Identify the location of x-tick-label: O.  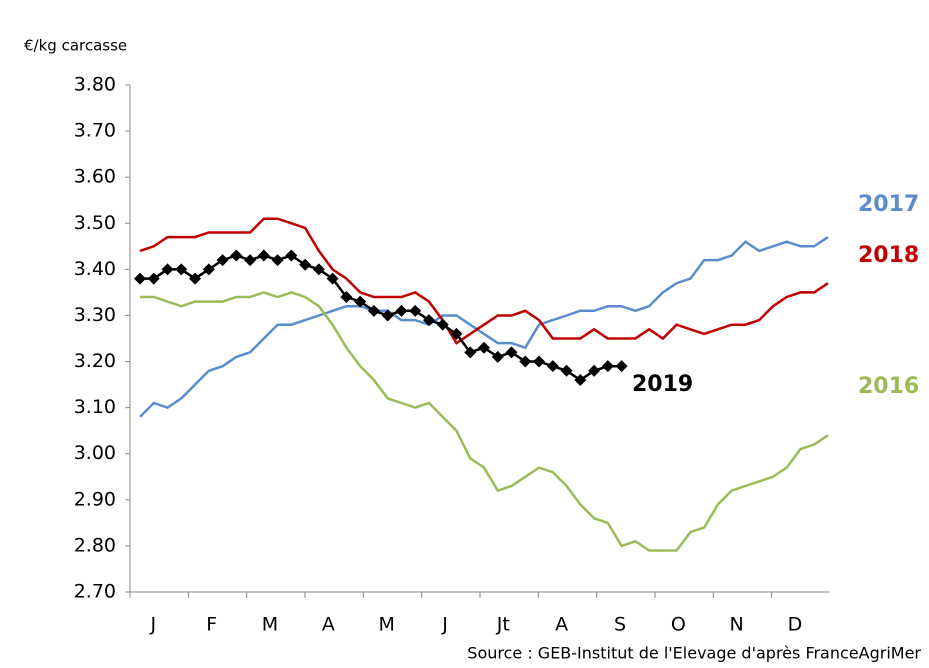
(678, 625).